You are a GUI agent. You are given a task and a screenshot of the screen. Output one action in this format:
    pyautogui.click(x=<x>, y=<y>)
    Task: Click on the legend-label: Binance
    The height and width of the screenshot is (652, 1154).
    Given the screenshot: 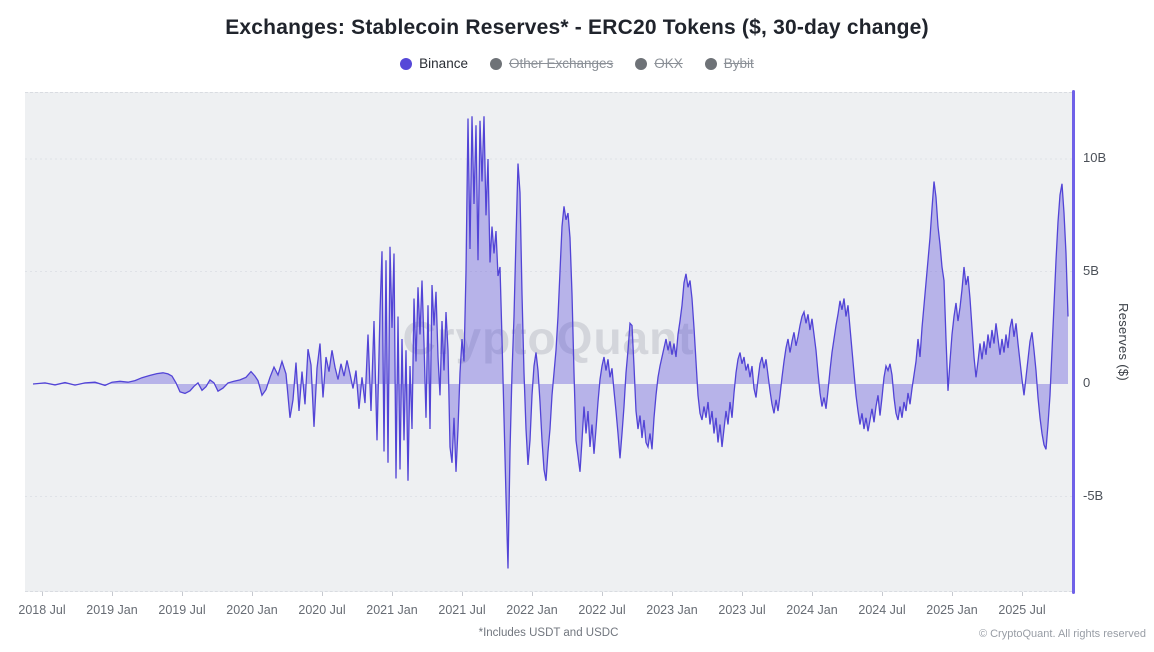 What is the action you would take?
    pyautogui.click(x=443, y=63)
    